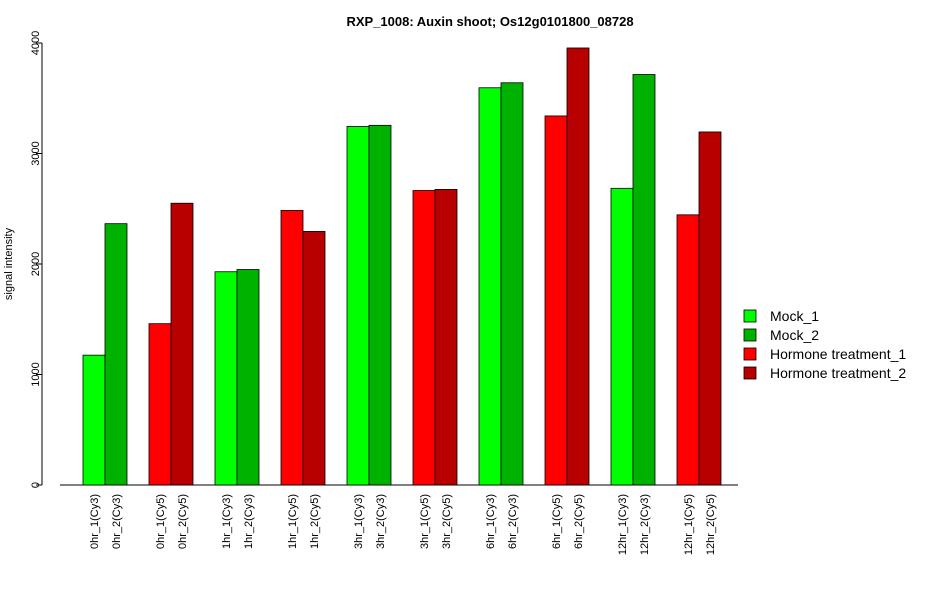 Image resolution: width=950 pixels, height=600 pixels. I want to click on x-tick-label: 3hr_2(Cy5), so click(447, 521).